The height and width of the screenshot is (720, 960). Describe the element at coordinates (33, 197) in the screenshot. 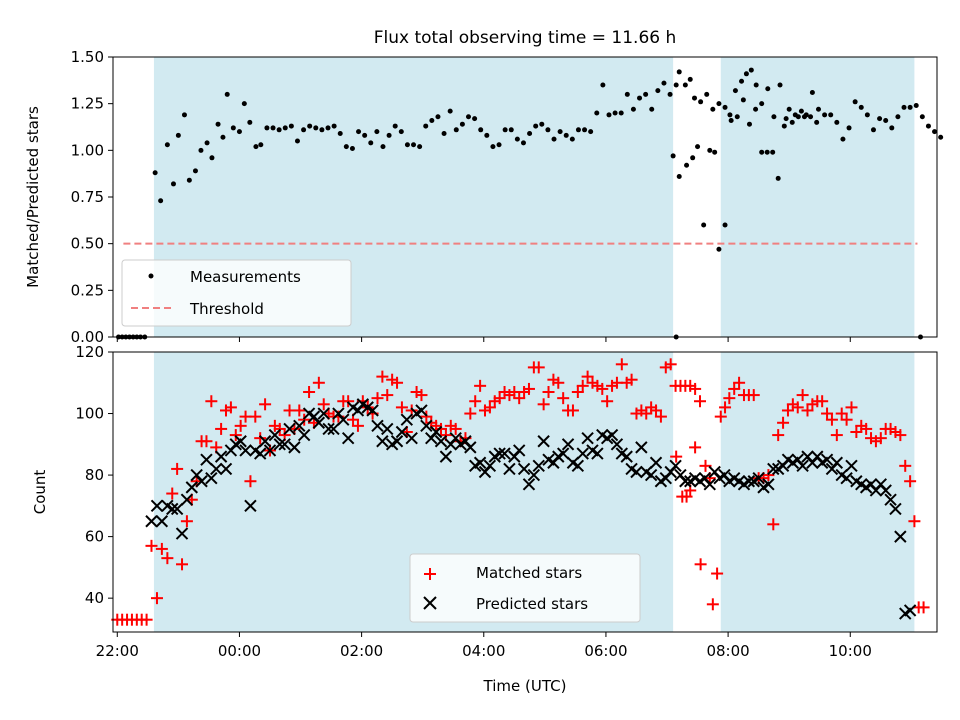

I see `top-y-axis-label: Matched/Predicted stars` at that location.